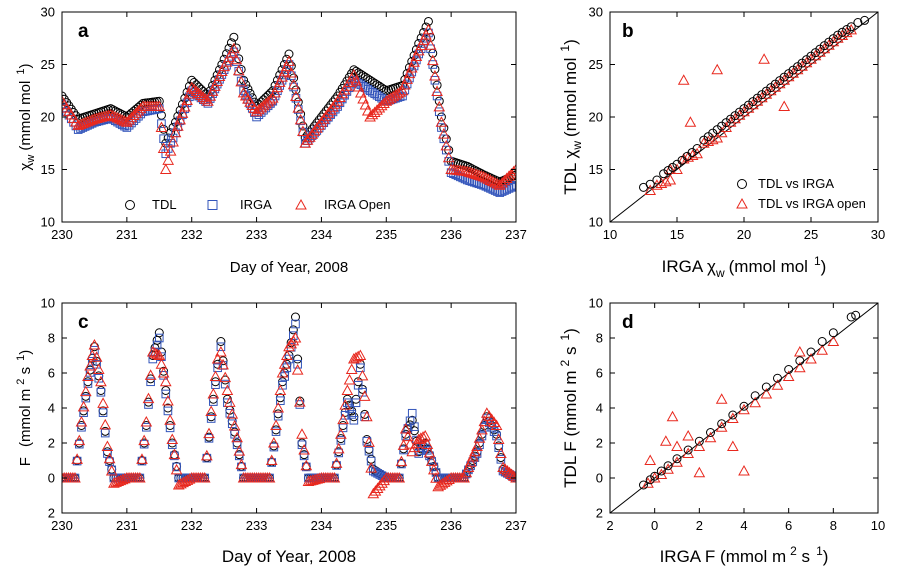 The width and height of the screenshot is (915, 570). Describe the element at coordinates (788, 525) in the screenshot. I see `xtick-label: 6` at that location.